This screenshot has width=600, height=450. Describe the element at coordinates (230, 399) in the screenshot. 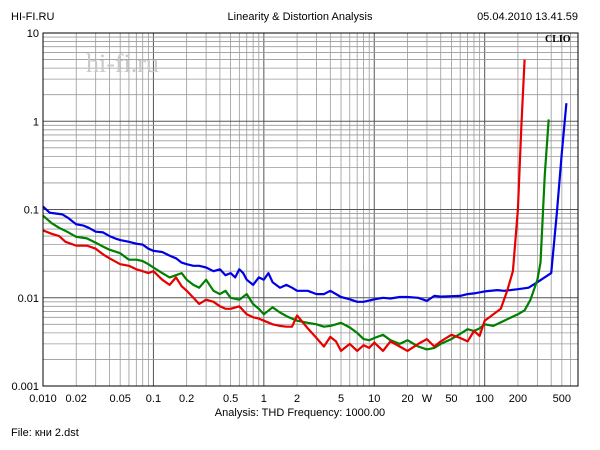

I see `x-tick-label: 0.5` at that location.